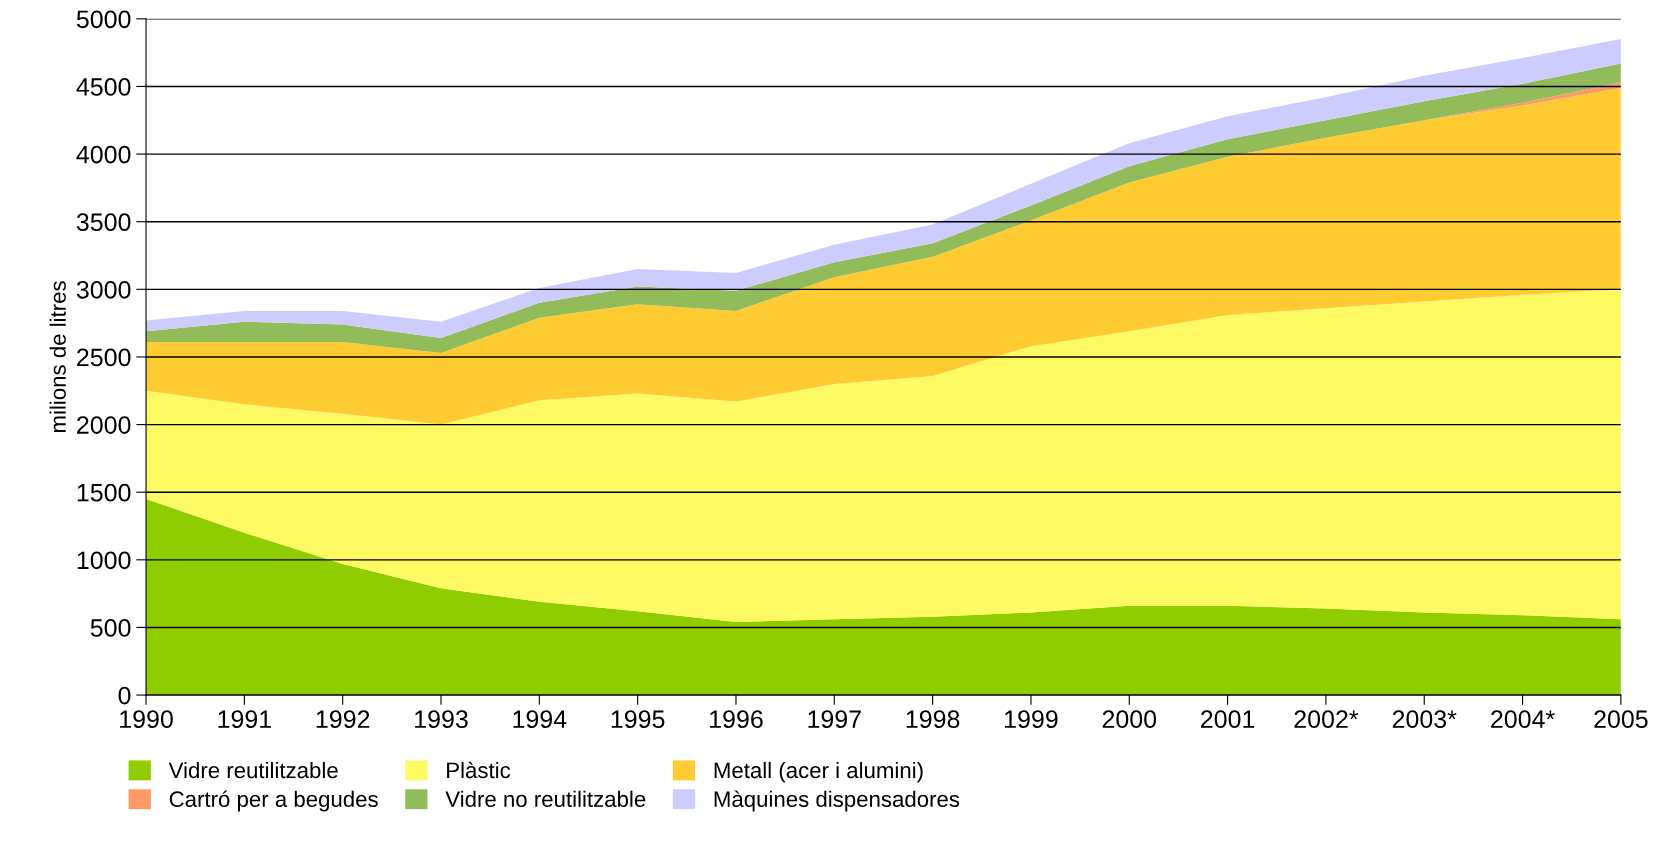 The height and width of the screenshot is (856, 1671). I want to click on x-tick-label: 1990, so click(146, 719).